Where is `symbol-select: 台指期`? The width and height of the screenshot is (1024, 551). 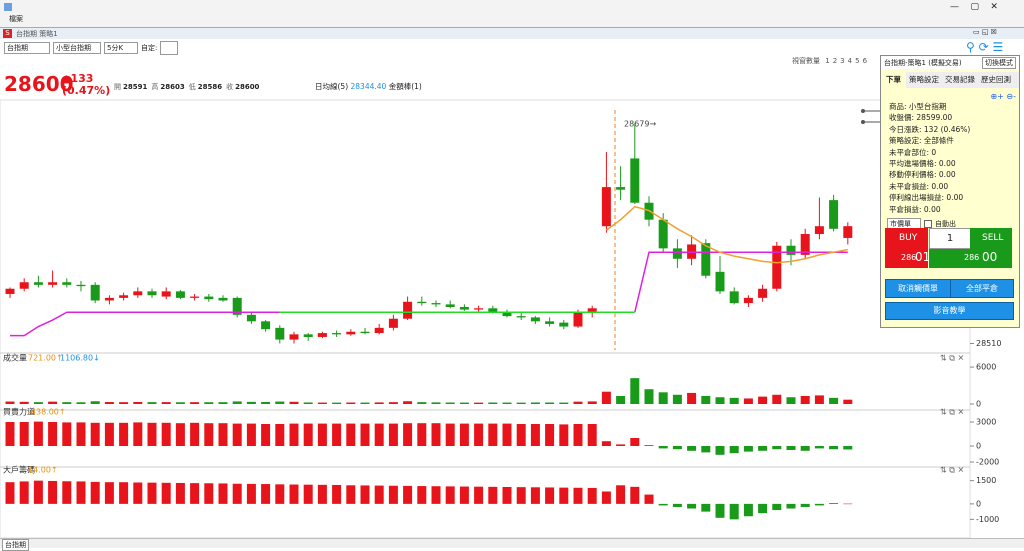 symbol-select: 台指期 is located at coordinates (27, 48).